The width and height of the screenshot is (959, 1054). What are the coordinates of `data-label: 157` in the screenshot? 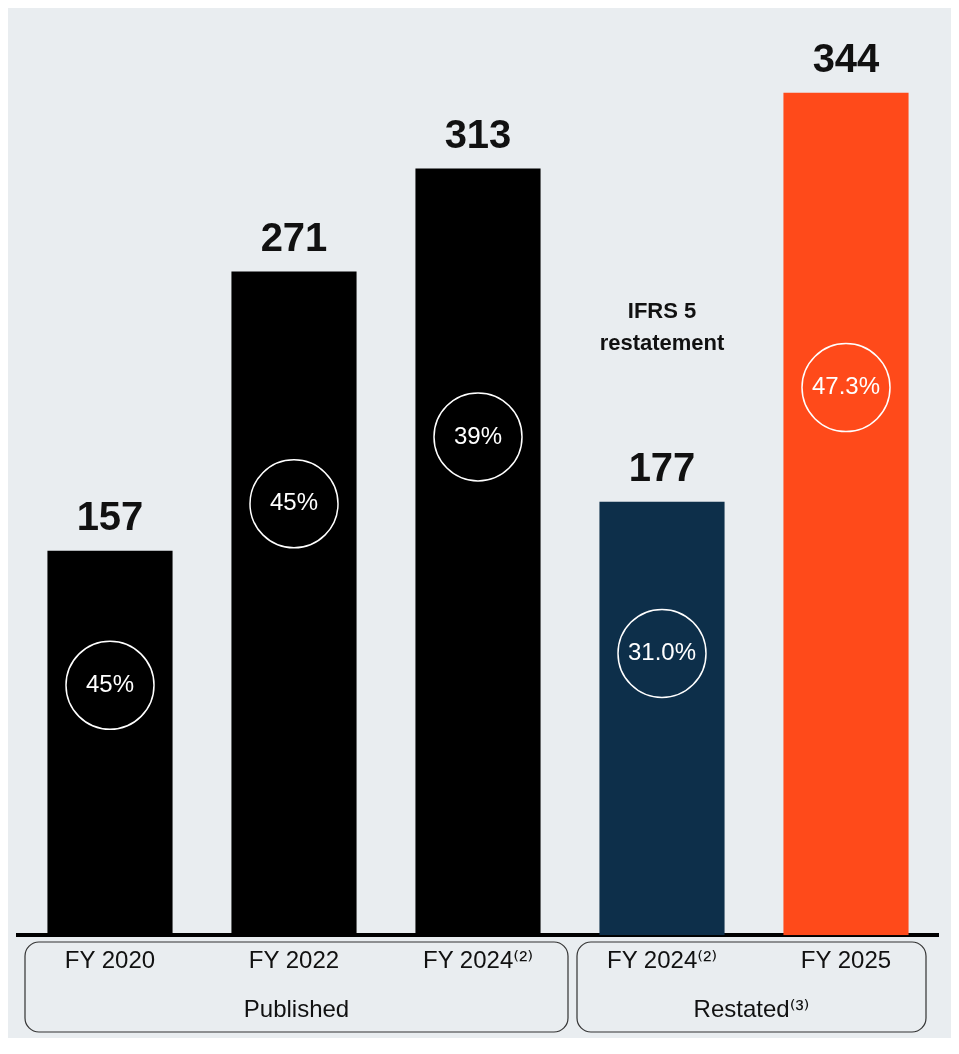 It's located at (110, 515).